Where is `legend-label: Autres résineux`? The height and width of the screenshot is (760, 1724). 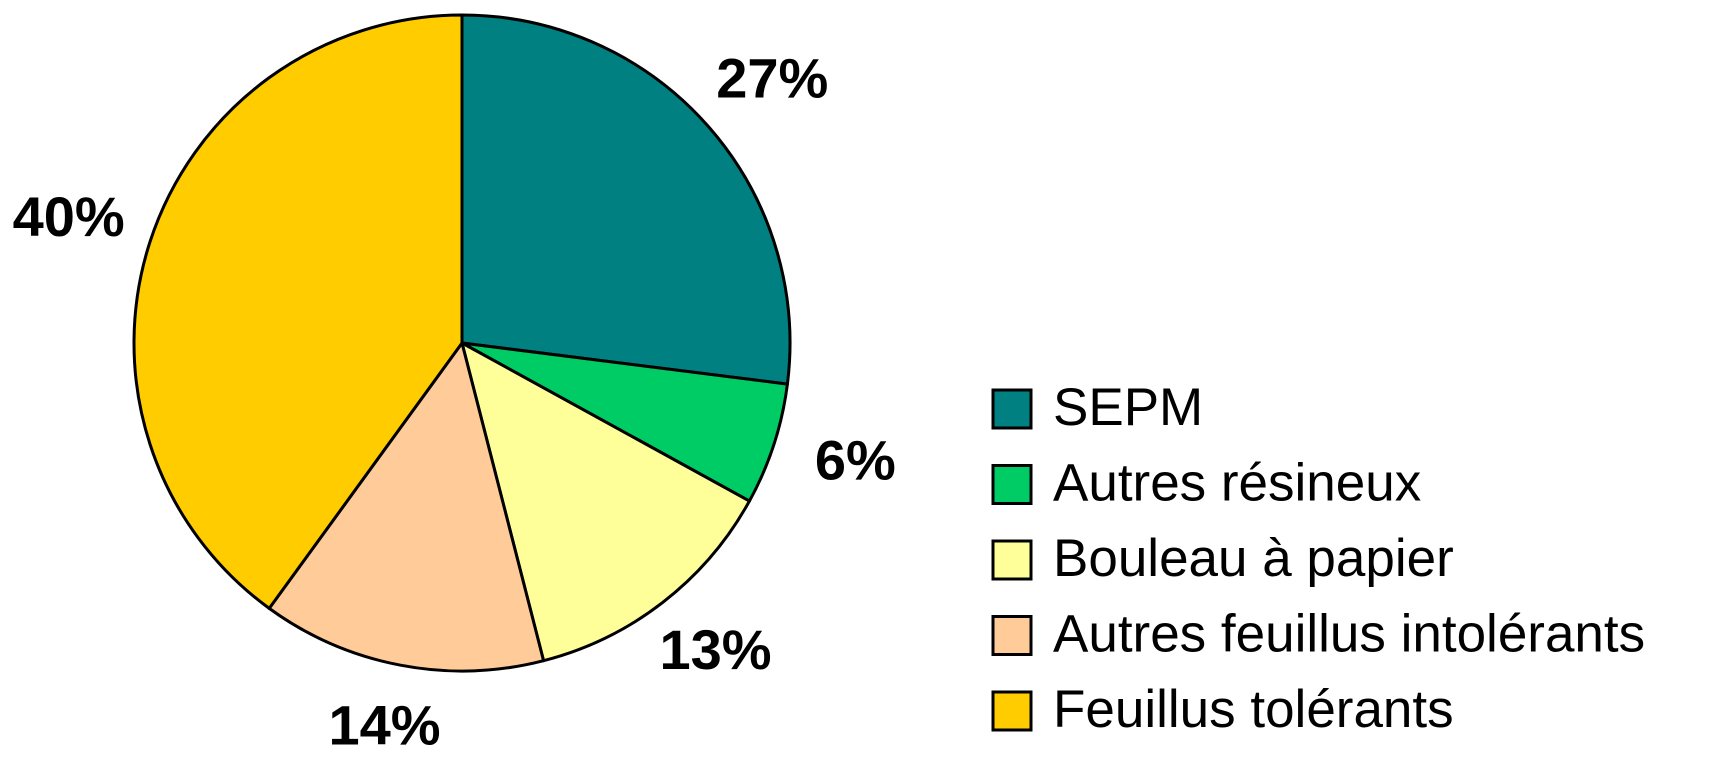
legend-label: Autres résineux is located at coordinates (1237, 483).